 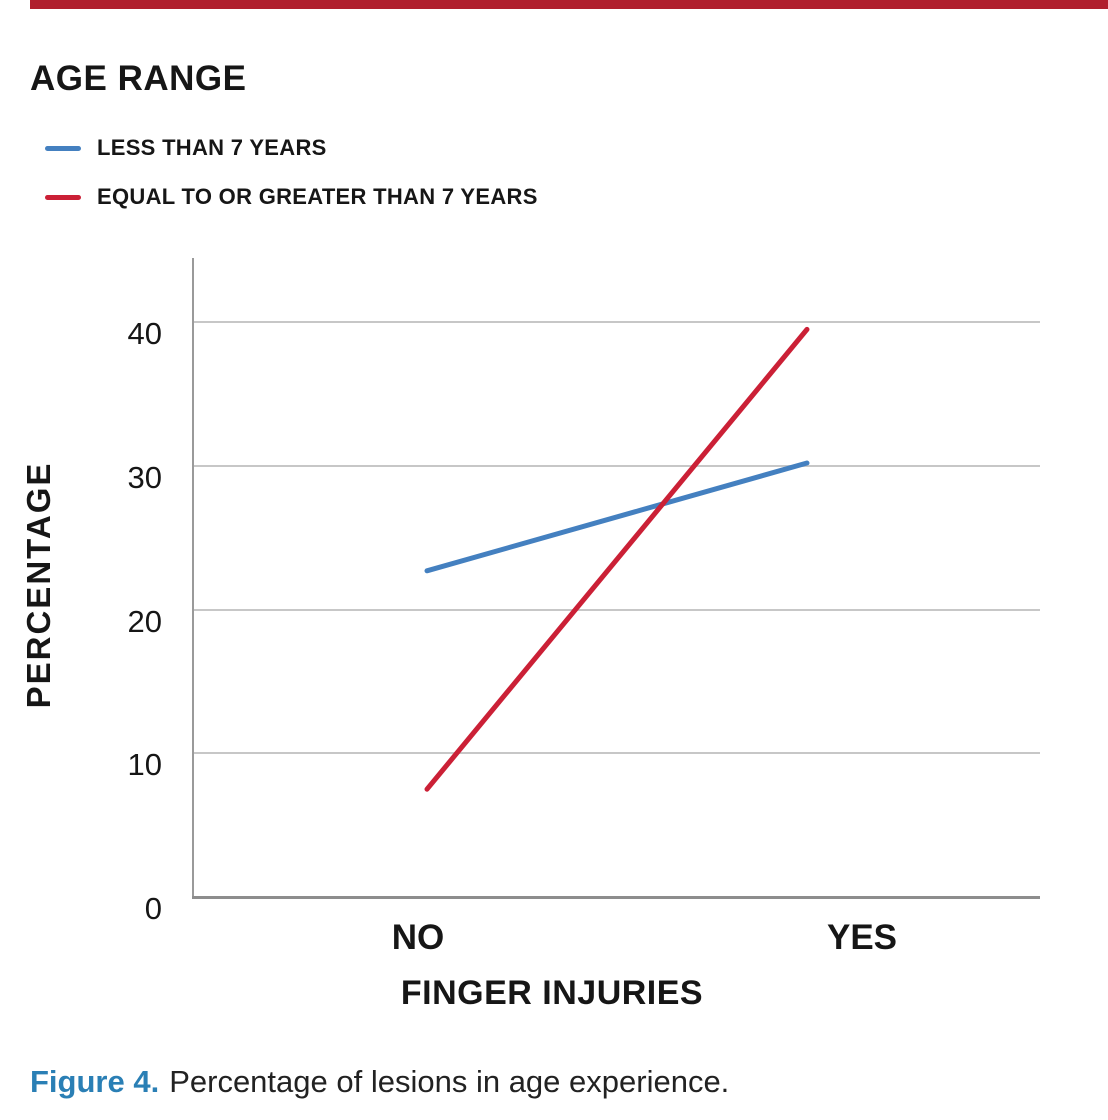 I want to click on legend-item-less-than-7: LESS THAN 7 YEARS, so click(x=186, y=148).